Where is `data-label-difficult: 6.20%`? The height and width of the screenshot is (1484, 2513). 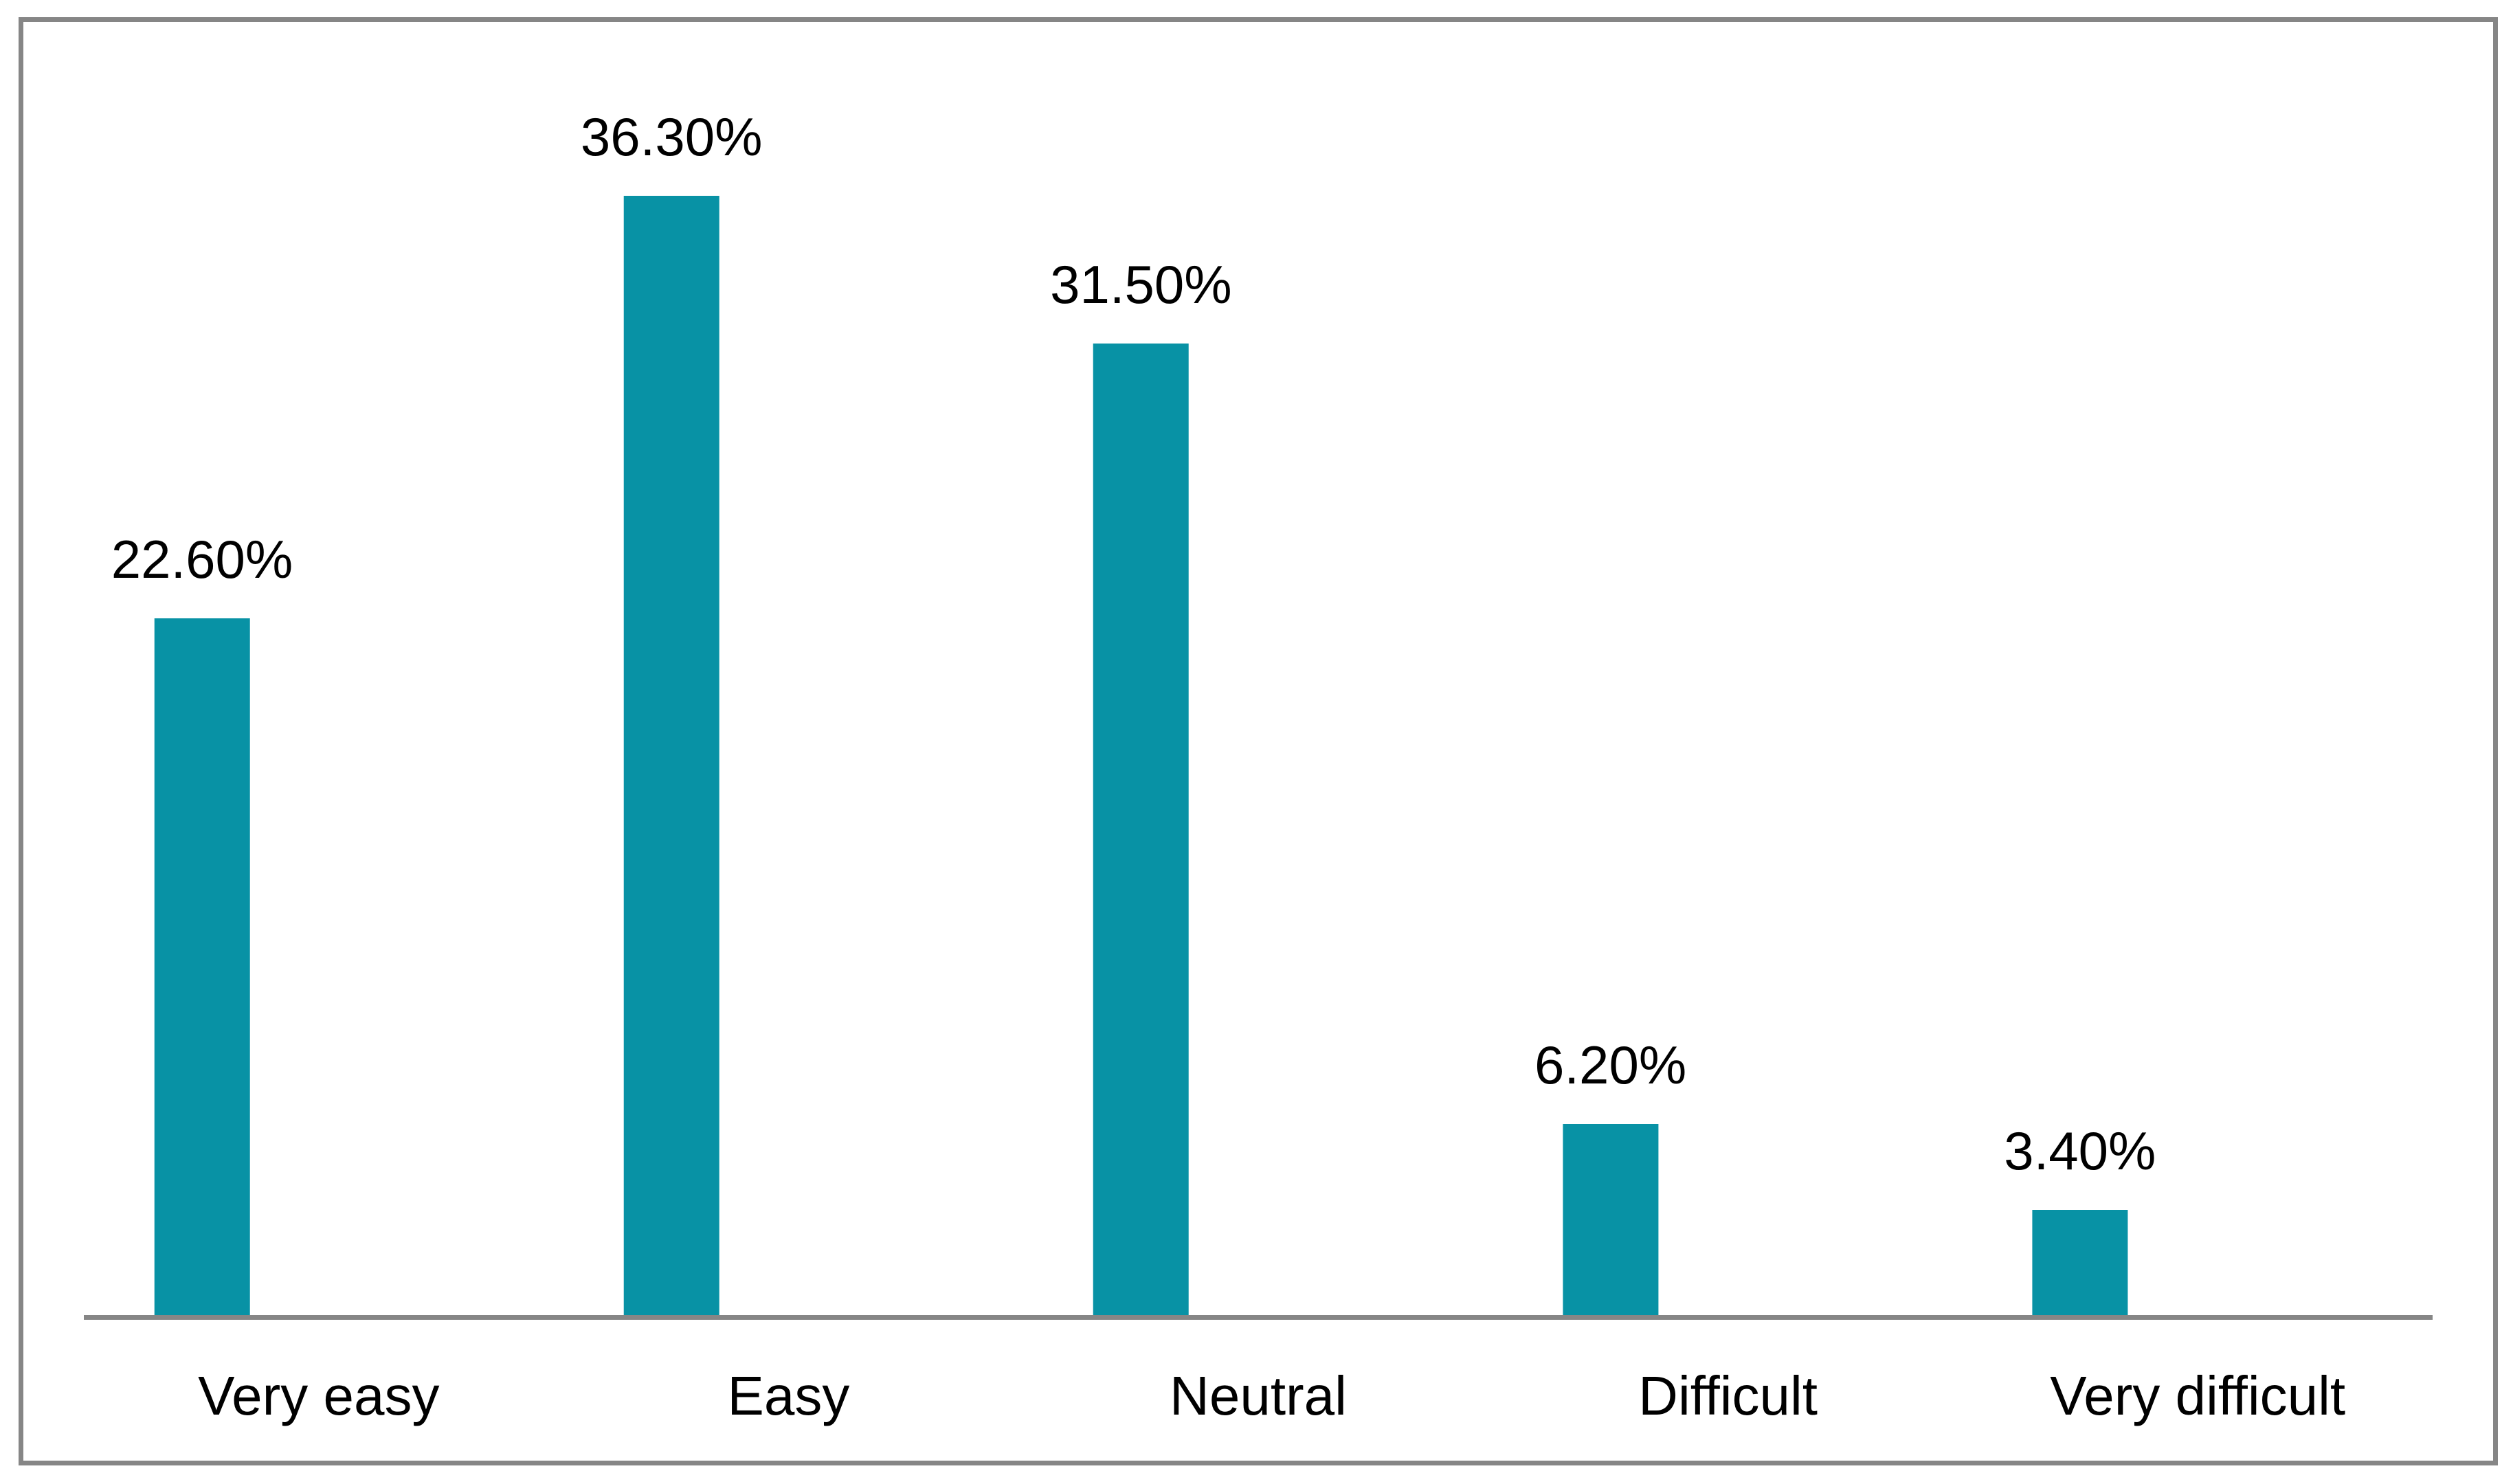 data-label-difficult: 6.20% is located at coordinates (1610, 1065).